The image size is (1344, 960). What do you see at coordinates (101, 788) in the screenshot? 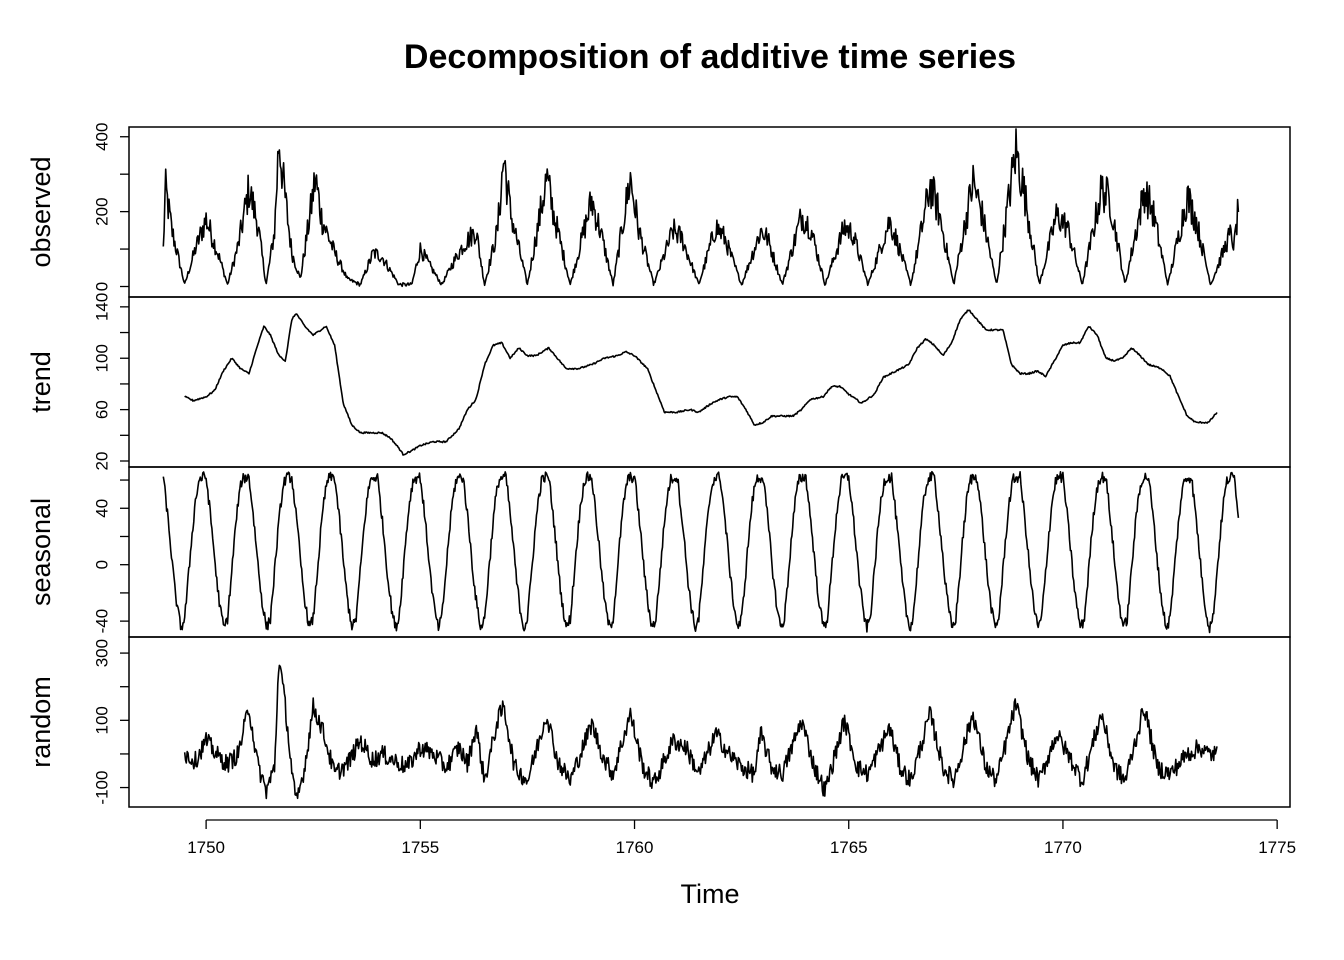
I see `y-tick-label-random: -100` at bounding box center [101, 788].